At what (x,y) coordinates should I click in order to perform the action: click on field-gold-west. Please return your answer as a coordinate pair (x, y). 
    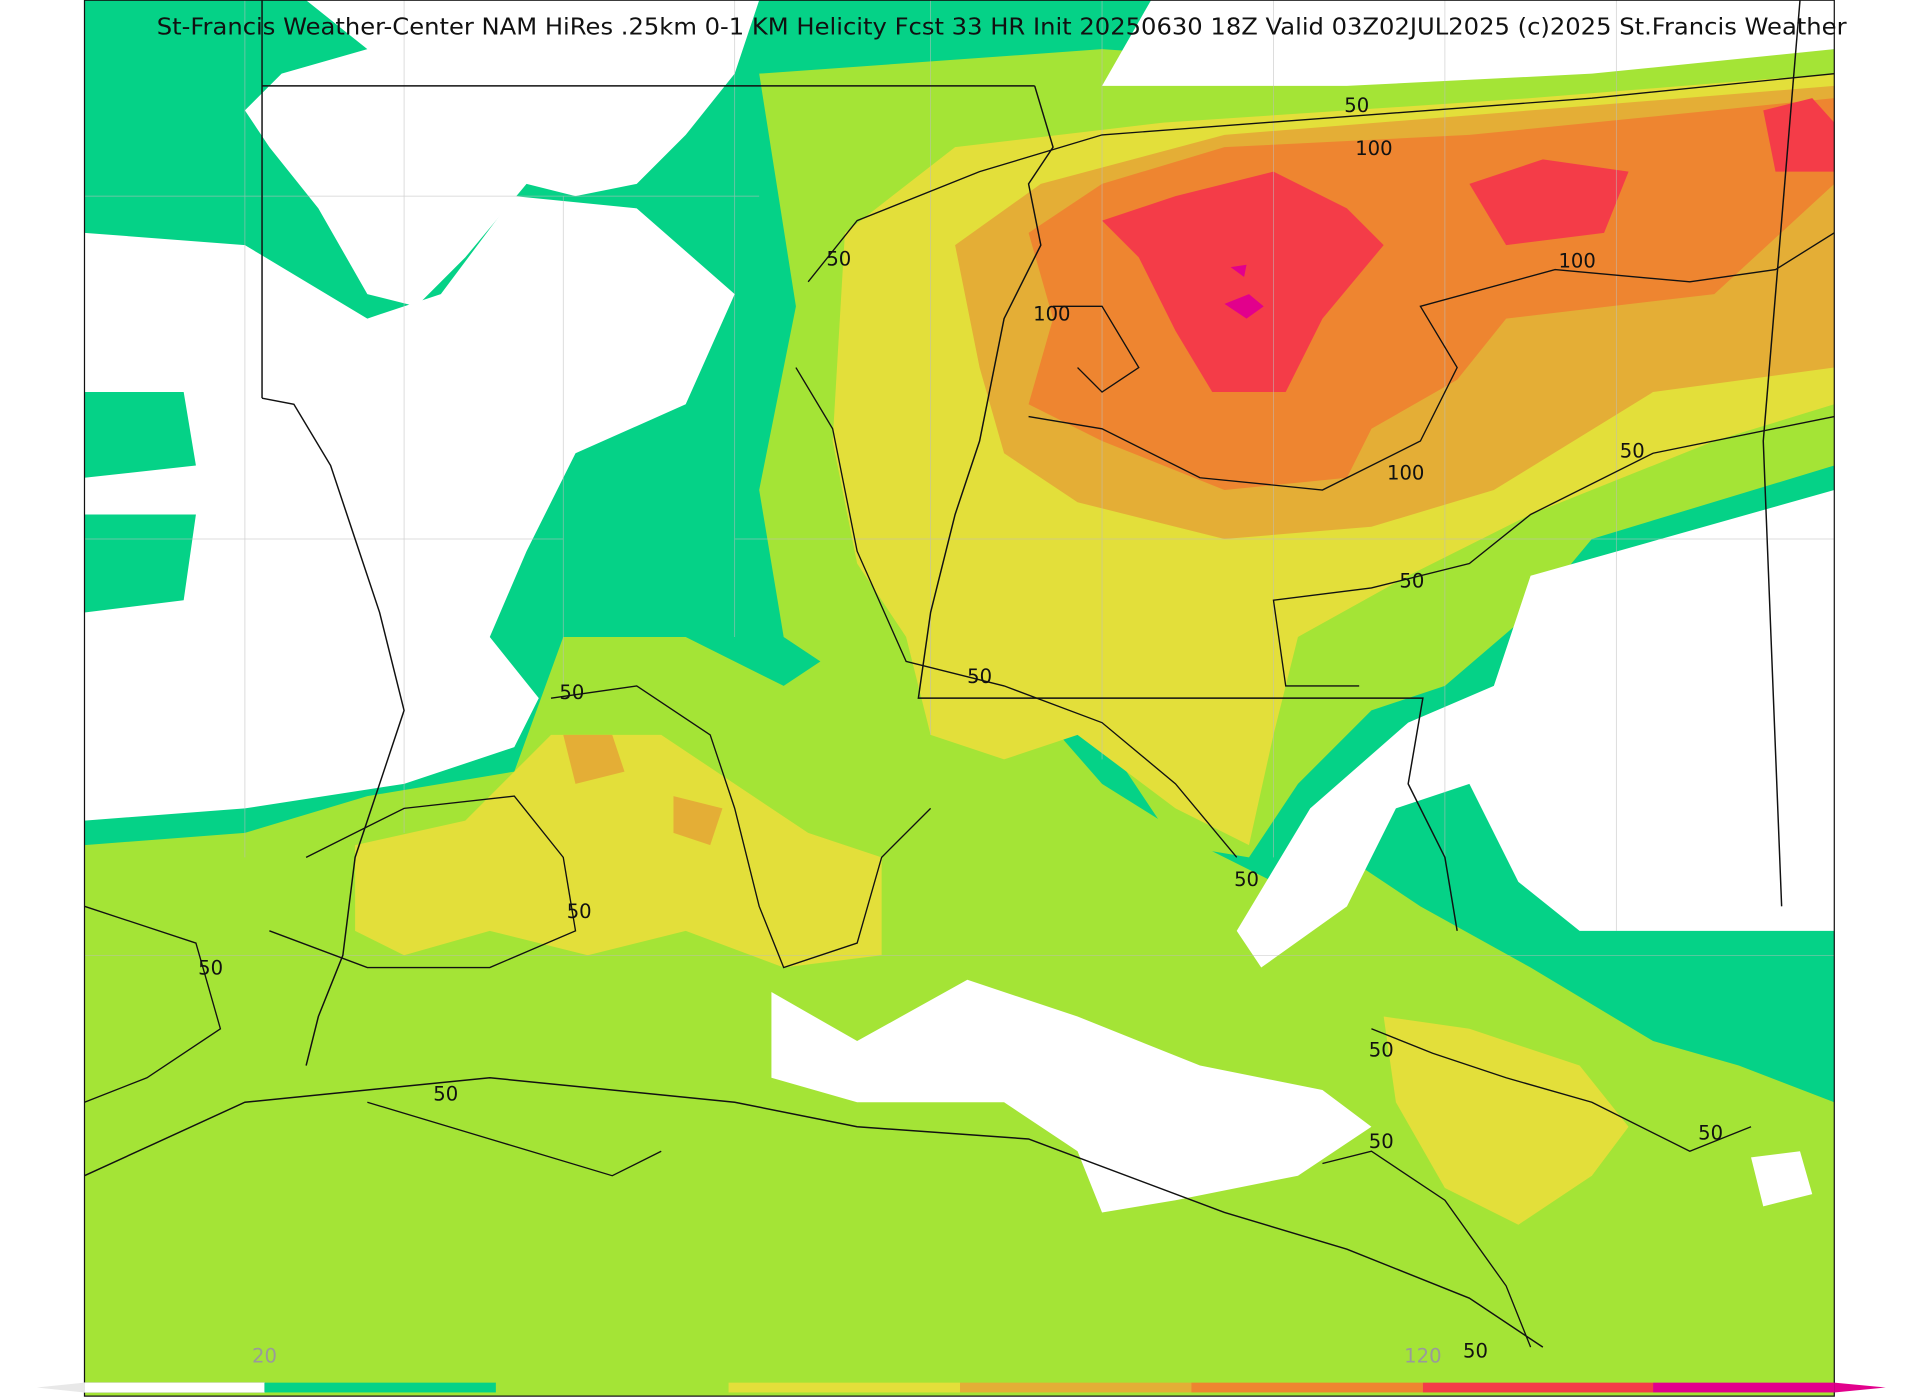
    Looking at the image, I should click on (643, 790).